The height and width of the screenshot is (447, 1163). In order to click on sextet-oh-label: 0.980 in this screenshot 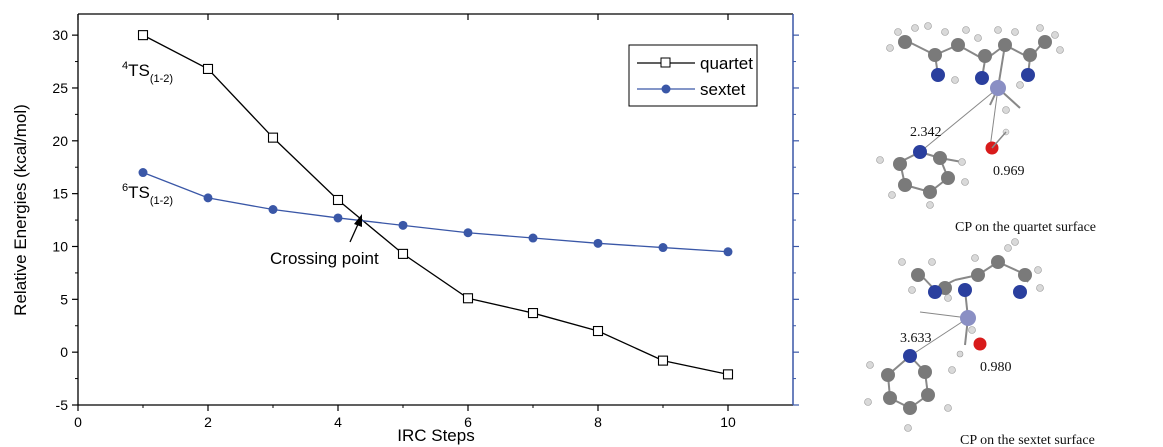, I will do `click(996, 367)`.